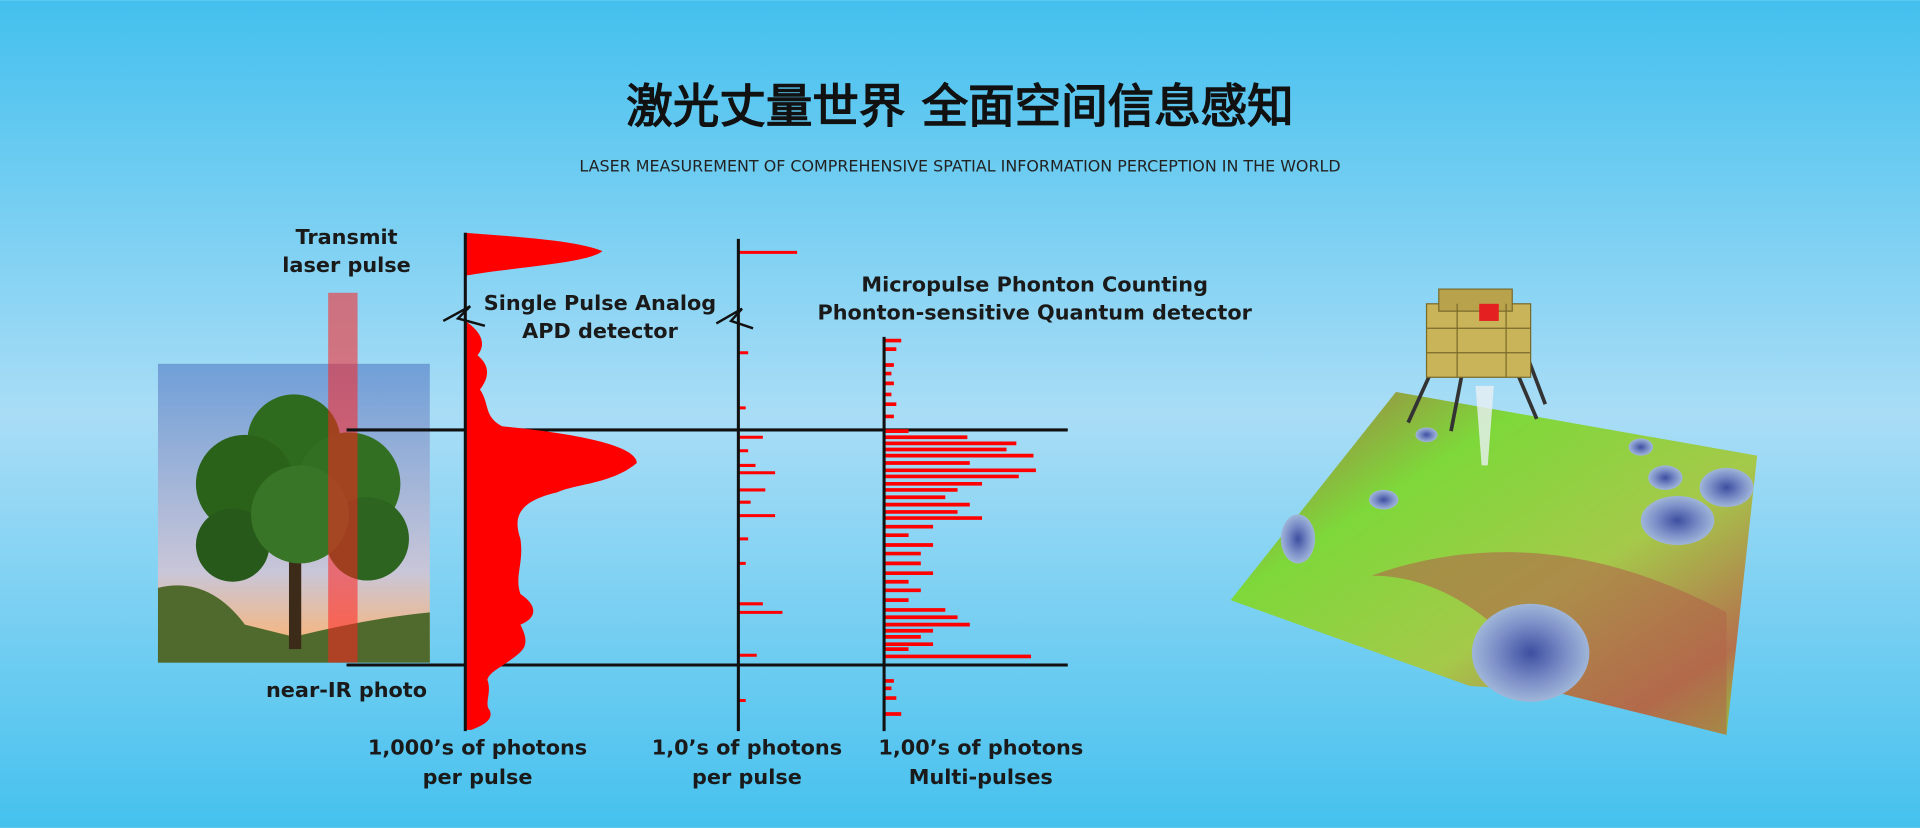  What do you see at coordinates (600, 303) in the screenshot?
I see `label: Single Pulse Analog` at bounding box center [600, 303].